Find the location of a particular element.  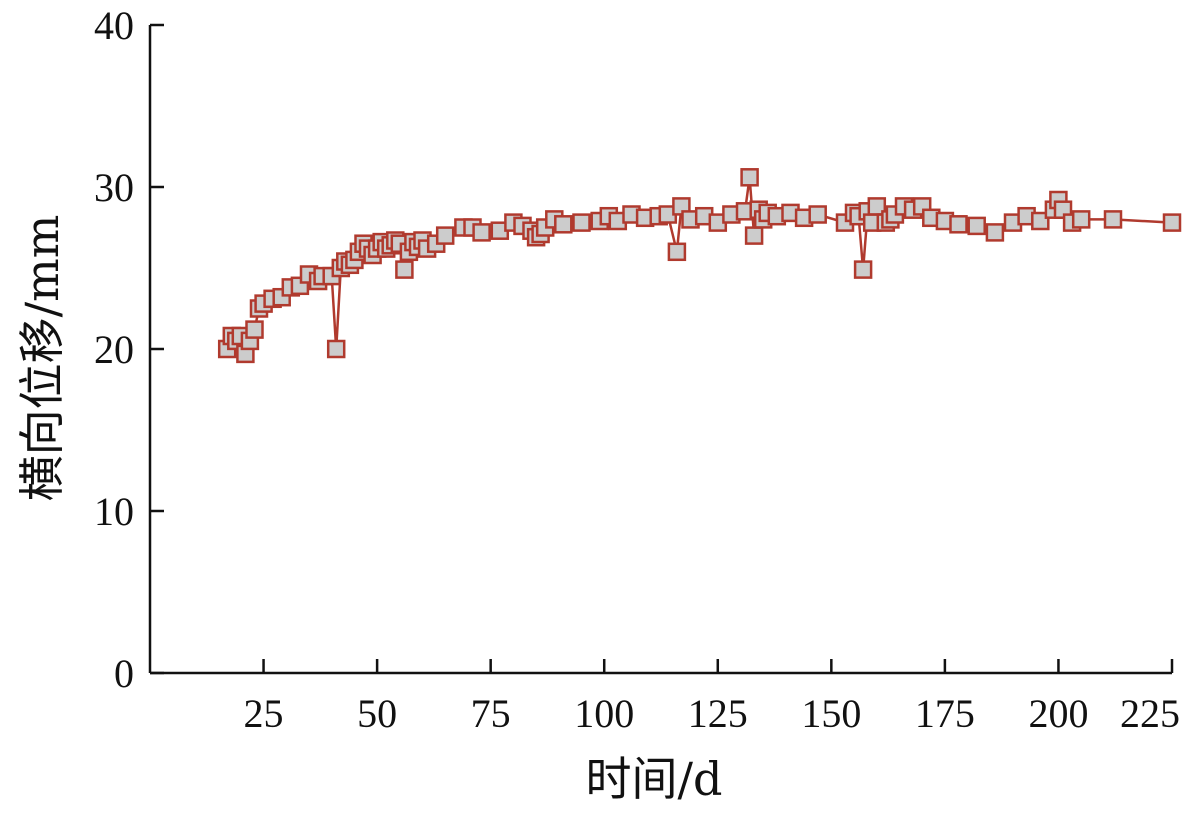

y-tick-label: 20 is located at coordinates (114, 349).